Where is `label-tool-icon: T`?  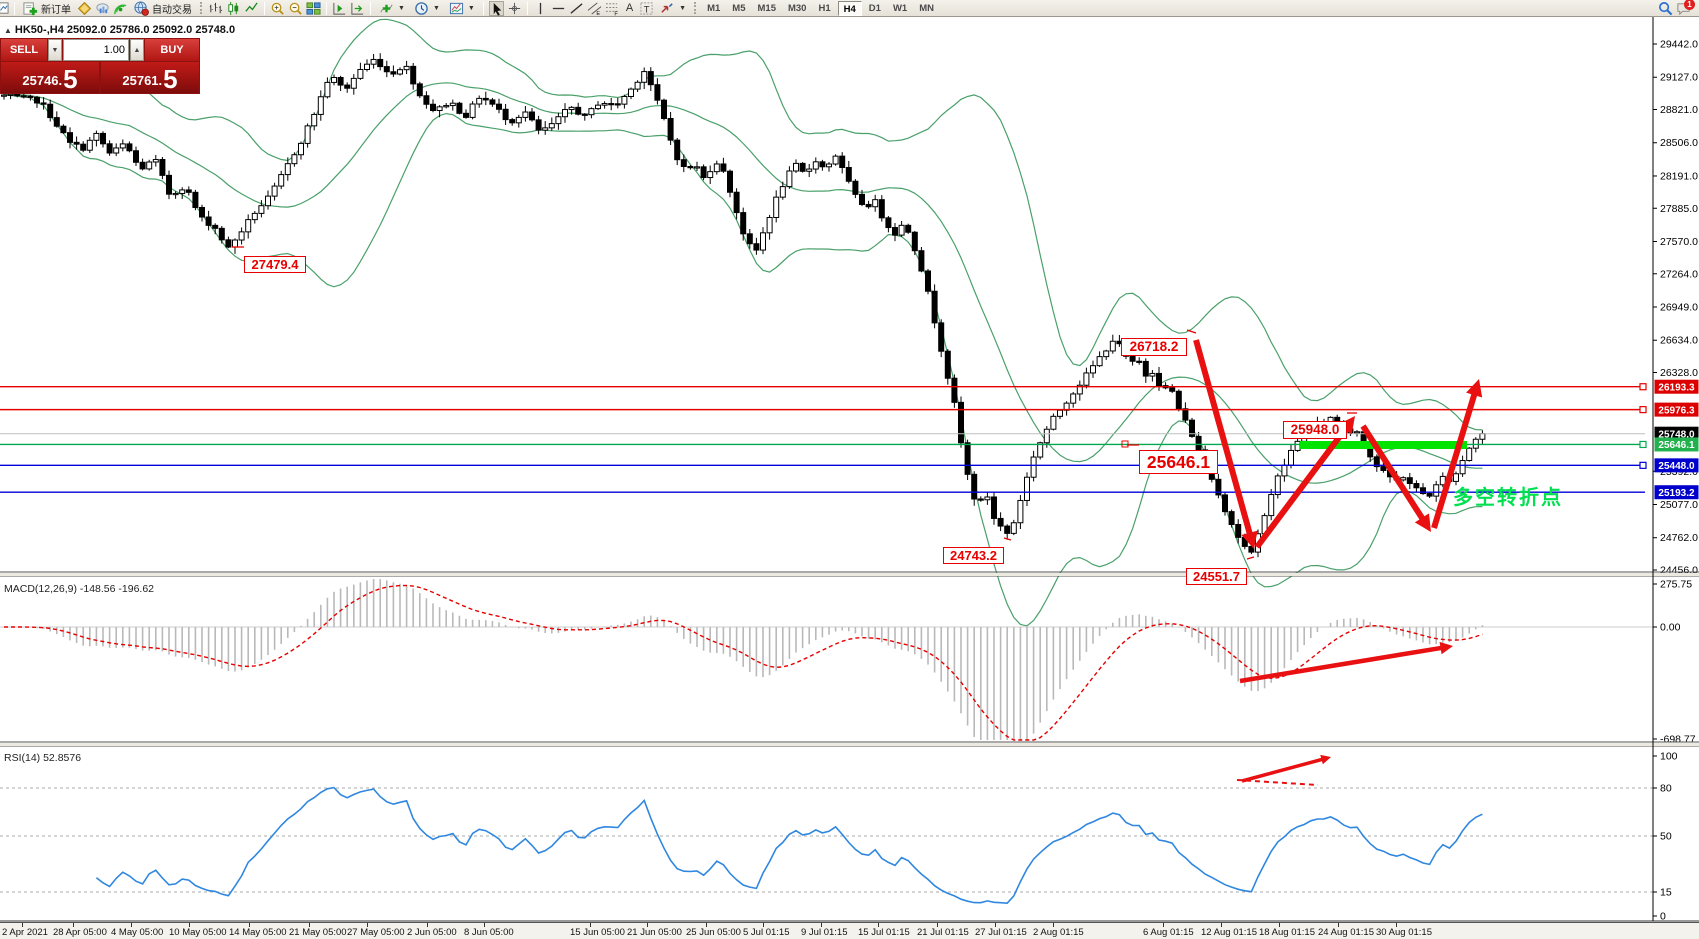
label-tool-icon: T is located at coordinates (646, 8).